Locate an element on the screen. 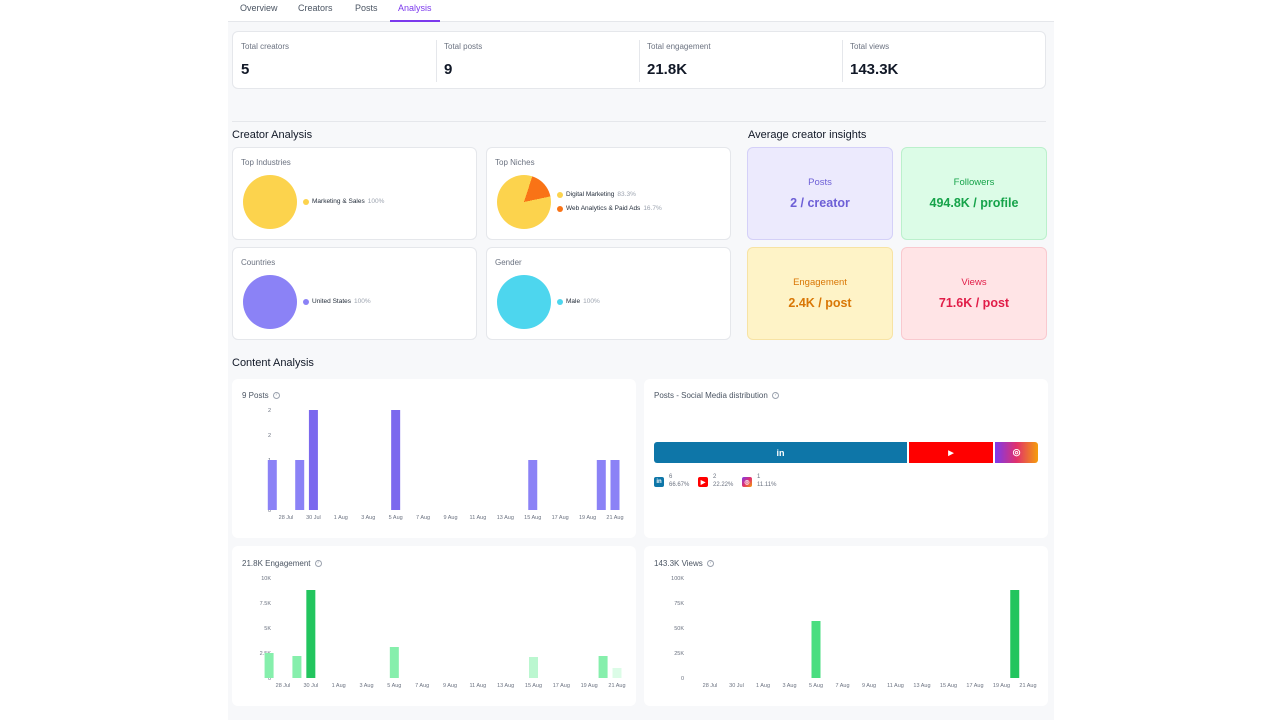 This screenshot has width=1280, height=720. insight-label: Engagement is located at coordinates (820, 282).